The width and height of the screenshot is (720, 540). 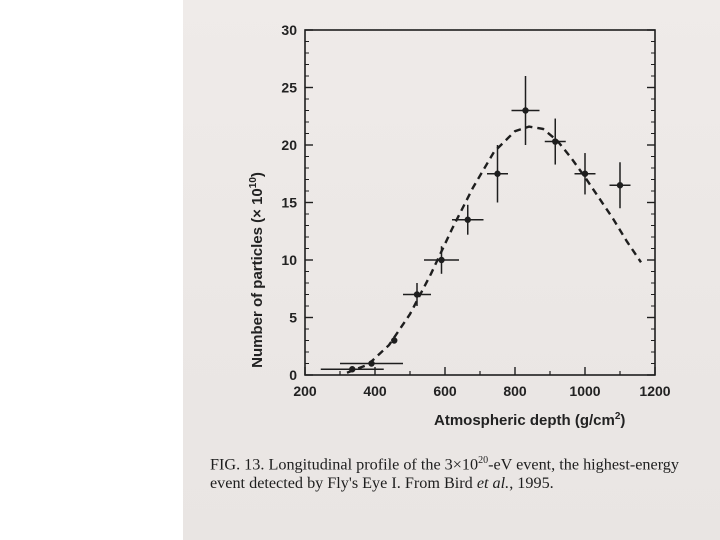 I want to click on x-axis-title: Atmospheric depth (g/cm2), so click(x=529, y=420).